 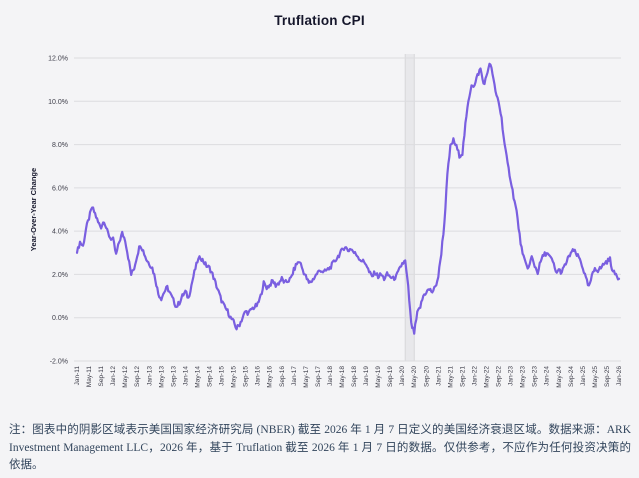 I want to click on x-tick-label: Jan-17, so click(x=294, y=376).